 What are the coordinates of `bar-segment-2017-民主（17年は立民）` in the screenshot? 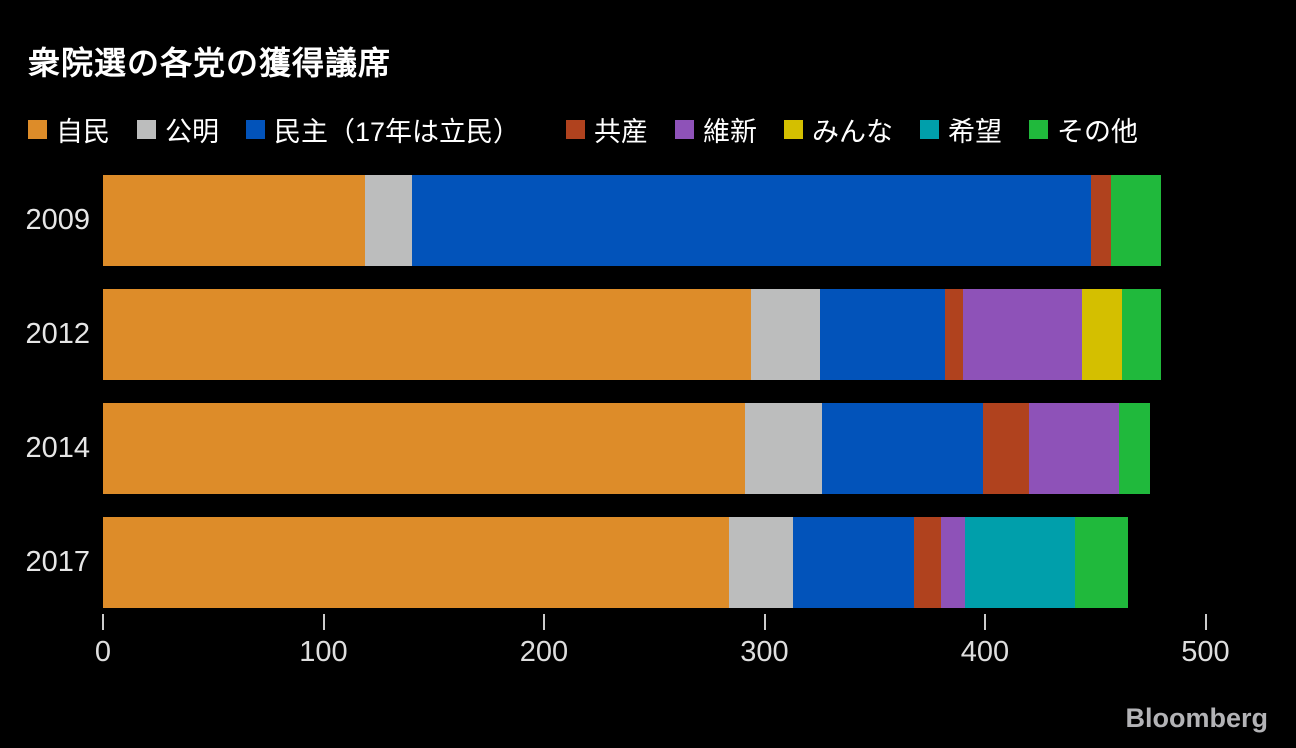 It's located at (854, 562).